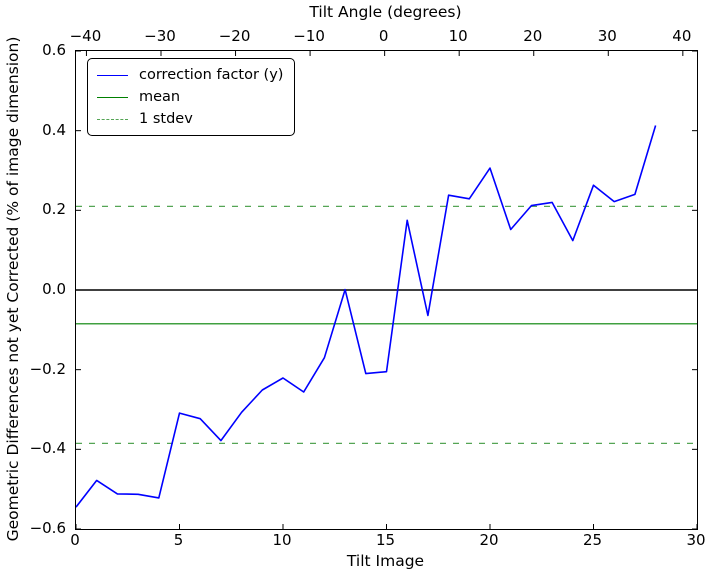  What do you see at coordinates (85, 36) in the screenshot?
I see `tick-label: −40` at bounding box center [85, 36].